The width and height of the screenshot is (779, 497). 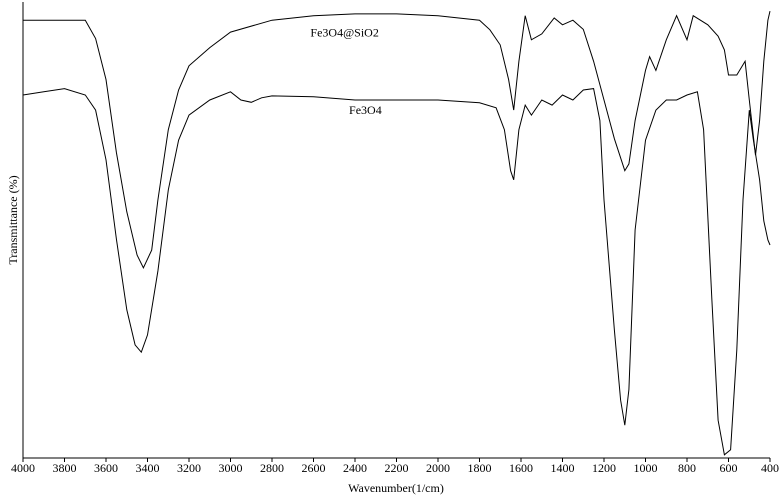 What do you see at coordinates (344, 33) in the screenshot?
I see `series-label: Fe3O4@SiO2` at bounding box center [344, 33].